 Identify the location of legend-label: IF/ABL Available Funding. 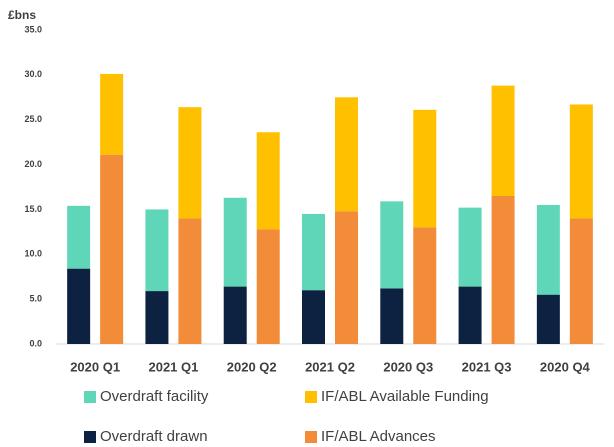
(405, 396).